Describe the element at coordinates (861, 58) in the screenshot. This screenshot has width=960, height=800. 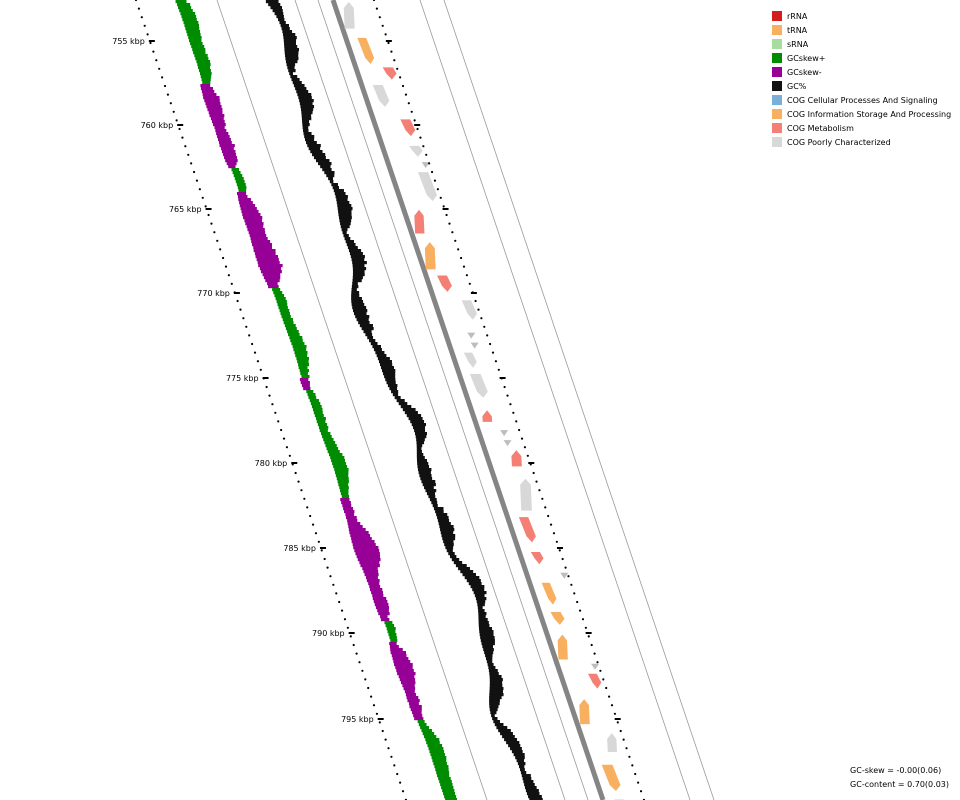
I see `legend-item-gcskew-plus: GCskew+` at that location.